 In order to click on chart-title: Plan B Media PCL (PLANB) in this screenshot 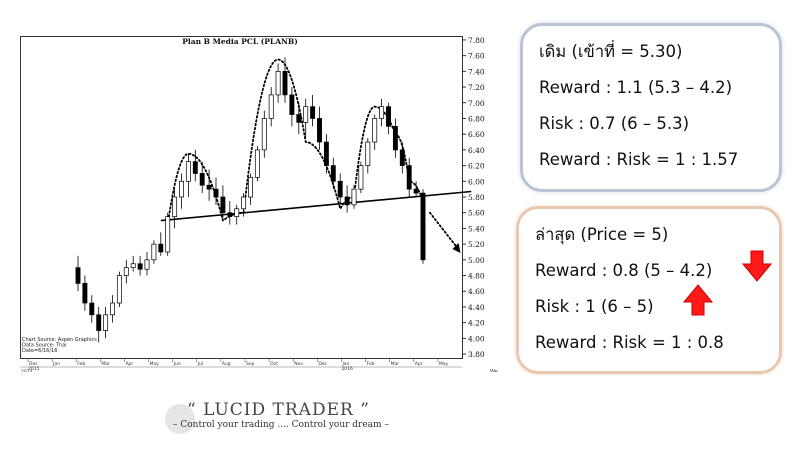, I will do `click(240, 41)`.